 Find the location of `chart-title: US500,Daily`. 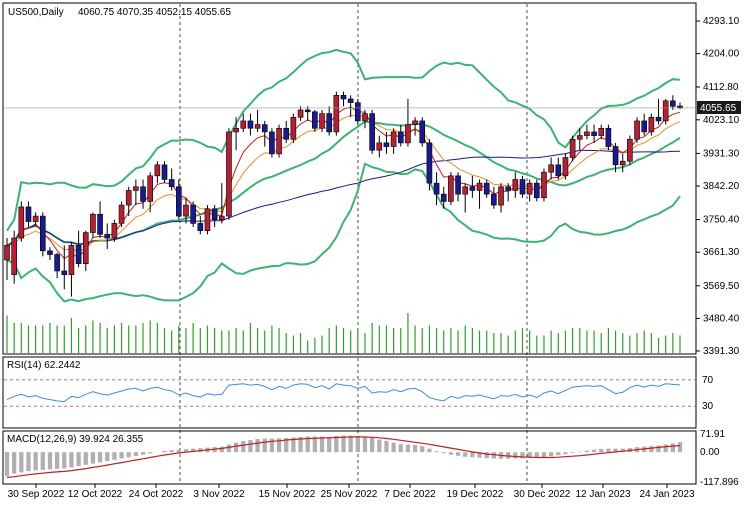

chart-title: US500,Daily is located at coordinates (36, 12).